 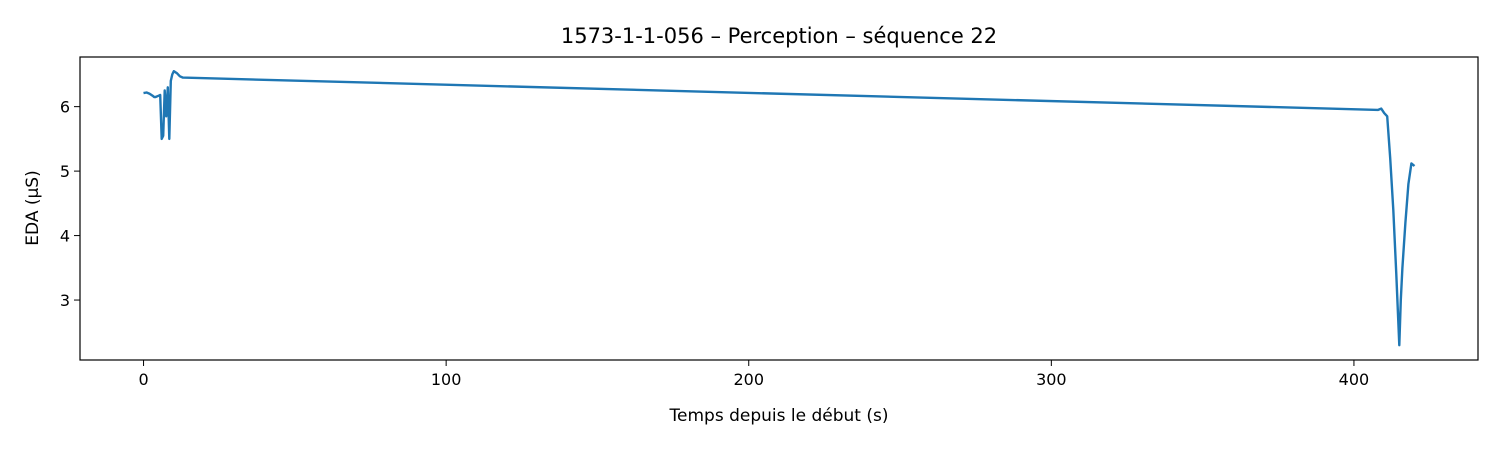 What do you see at coordinates (70, 204) in the screenshot?
I see `y-axis: 3 4 5 6` at bounding box center [70, 204].